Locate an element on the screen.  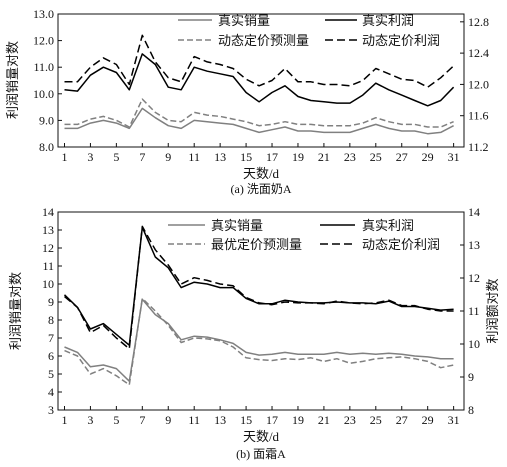
y-tick-label-left: 6 is located at coordinates (51, 356).